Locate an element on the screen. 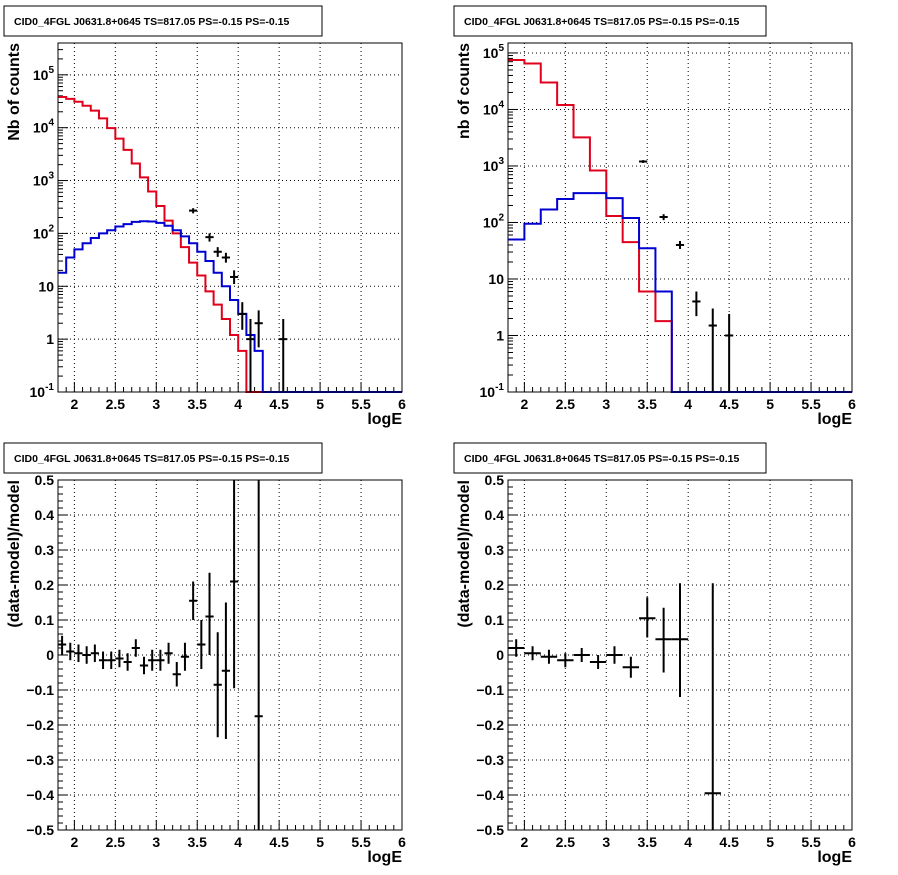 Image resolution: width=898 pixels, height=875 pixels. y-tick-label: 1 is located at coordinates (500, 335).